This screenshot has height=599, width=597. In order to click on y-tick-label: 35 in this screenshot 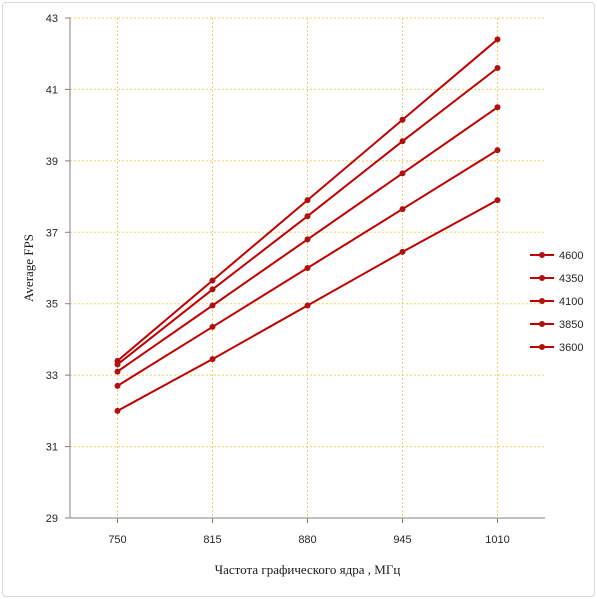, I will do `click(52, 305)`.